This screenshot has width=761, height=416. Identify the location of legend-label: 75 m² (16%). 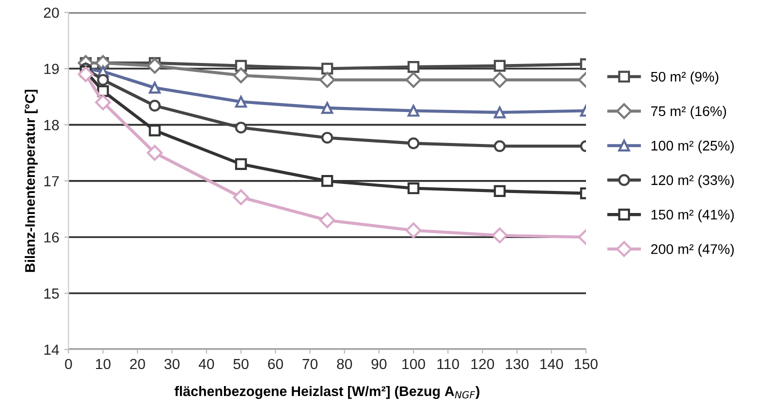
(688, 112).